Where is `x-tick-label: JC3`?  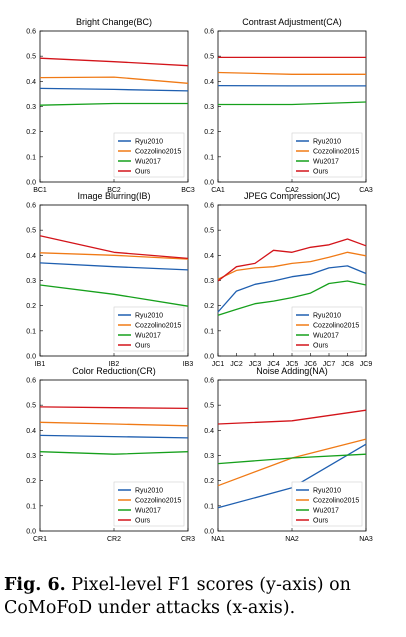
x-tick-label: JC3 is located at coordinates (255, 364).